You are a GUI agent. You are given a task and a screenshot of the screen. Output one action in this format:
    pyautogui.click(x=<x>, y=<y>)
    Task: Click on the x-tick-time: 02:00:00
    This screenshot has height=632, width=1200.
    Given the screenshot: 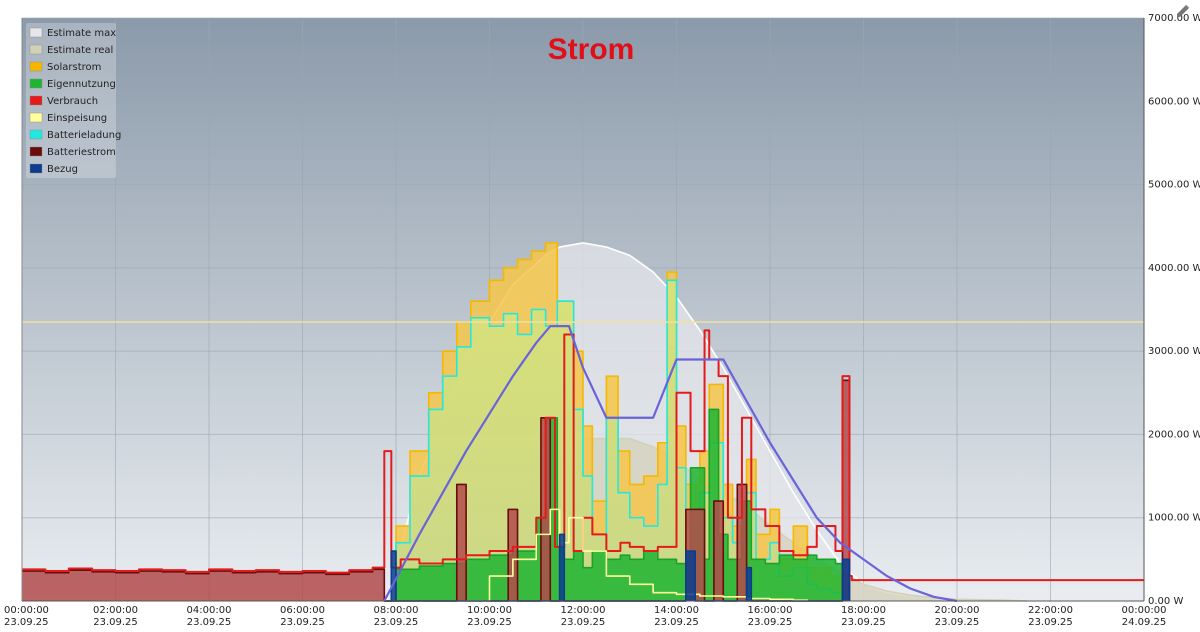 What is the action you would take?
    pyautogui.click(x=115, y=610)
    